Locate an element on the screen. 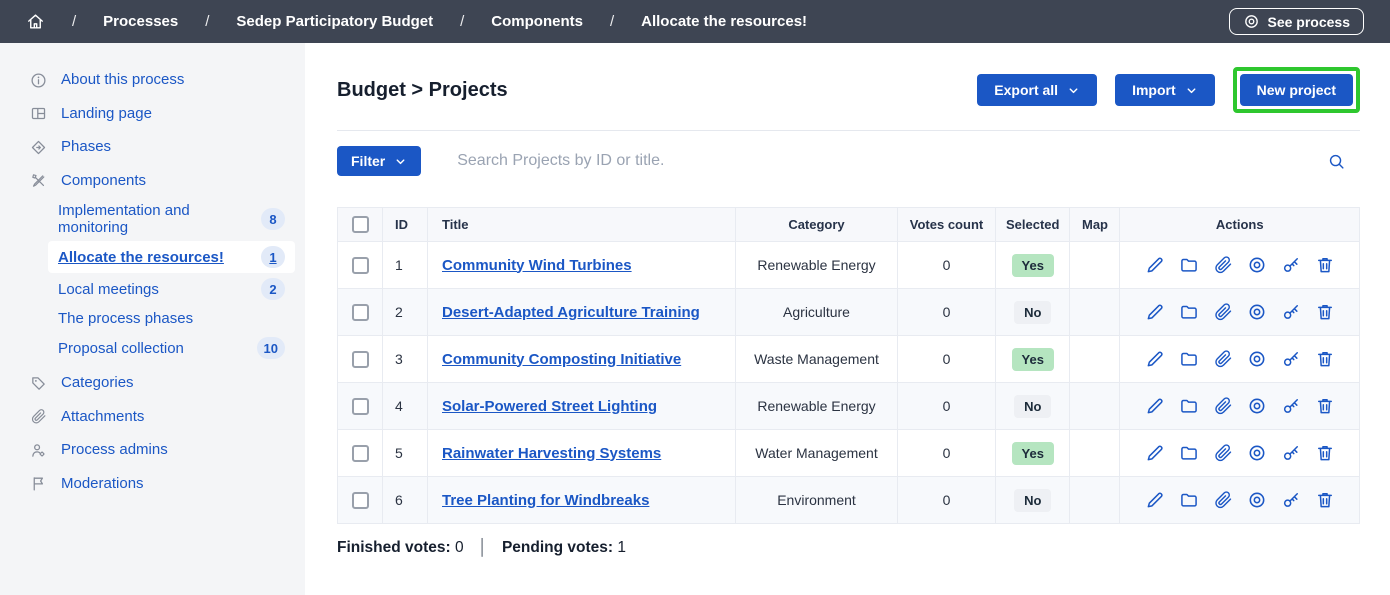 This screenshot has width=1390, height=595. breadcrumb-components: Components is located at coordinates (537, 21).